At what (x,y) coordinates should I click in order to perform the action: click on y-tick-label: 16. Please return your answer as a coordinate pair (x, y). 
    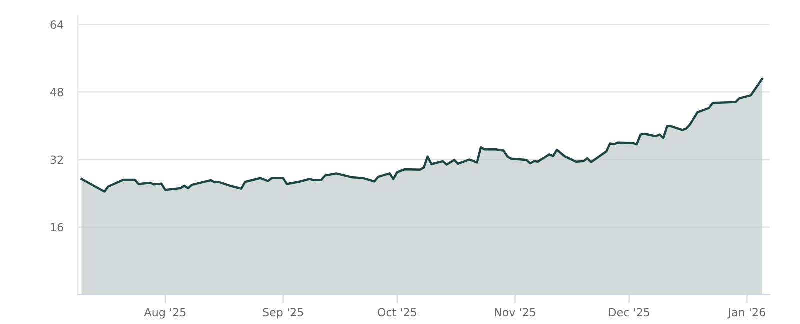
    Looking at the image, I should click on (57, 227).